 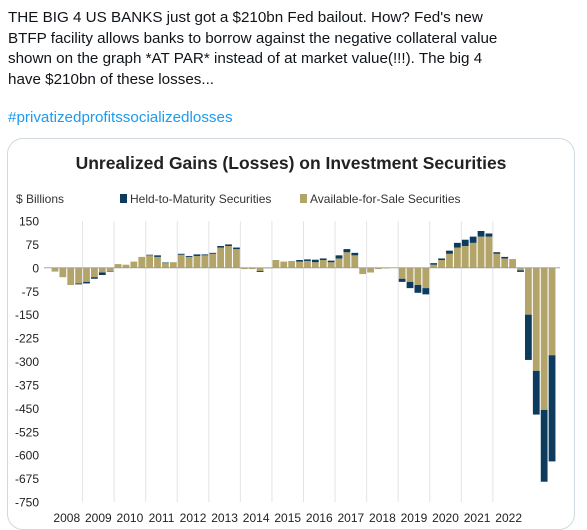 What do you see at coordinates (303, 198) in the screenshot?
I see `legend-swatch-afs` at bounding box center [303, 198].